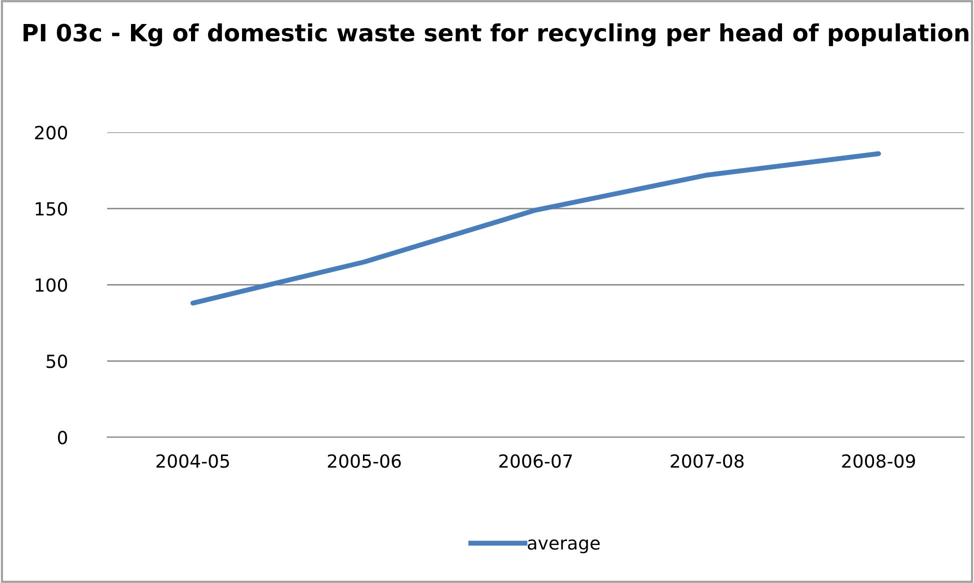  Describe the element at coordinates (51, 133) in the screenshot. I see `y-tick-label: 200` at that location.